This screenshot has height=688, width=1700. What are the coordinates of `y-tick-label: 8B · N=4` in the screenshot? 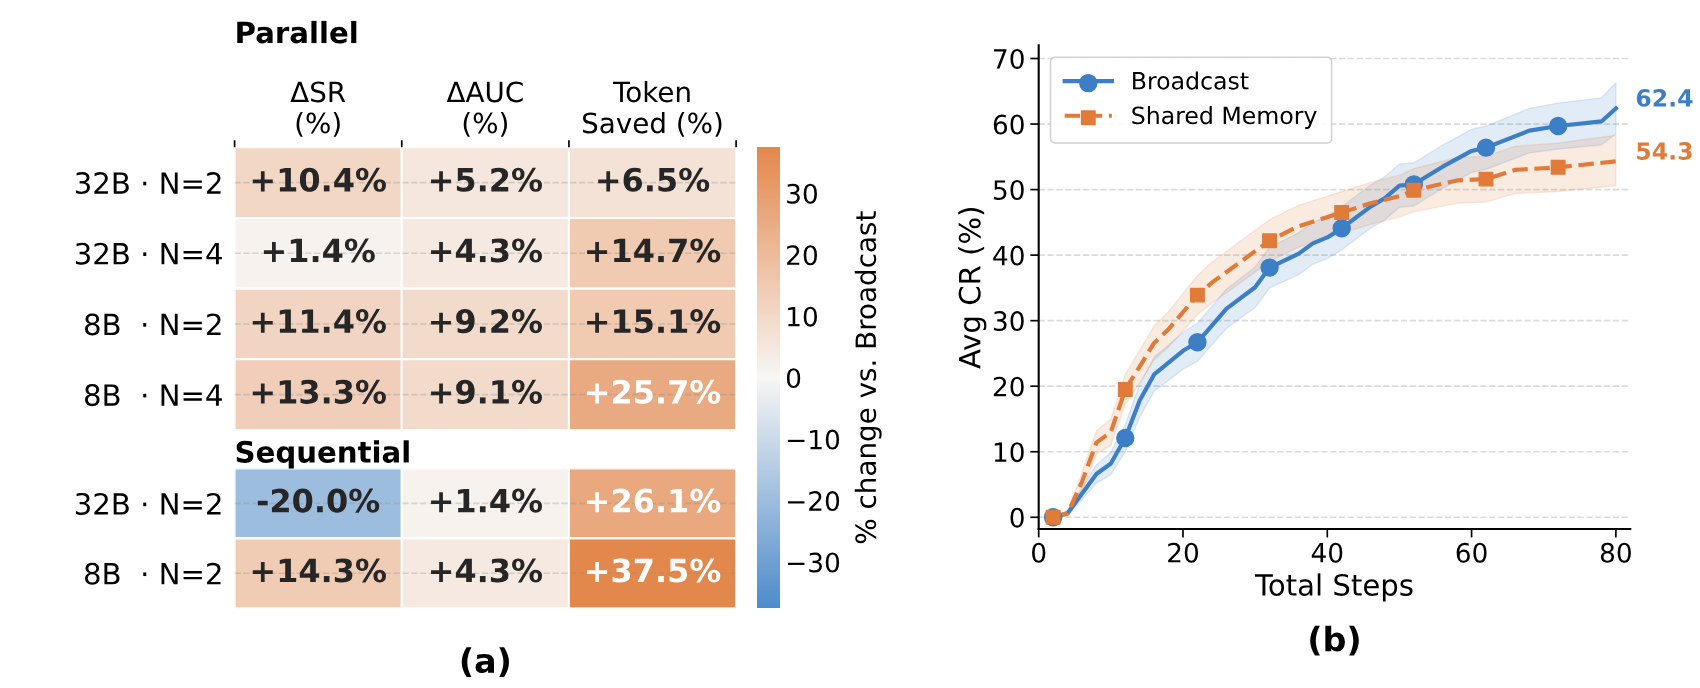 It's located at (153, 395).